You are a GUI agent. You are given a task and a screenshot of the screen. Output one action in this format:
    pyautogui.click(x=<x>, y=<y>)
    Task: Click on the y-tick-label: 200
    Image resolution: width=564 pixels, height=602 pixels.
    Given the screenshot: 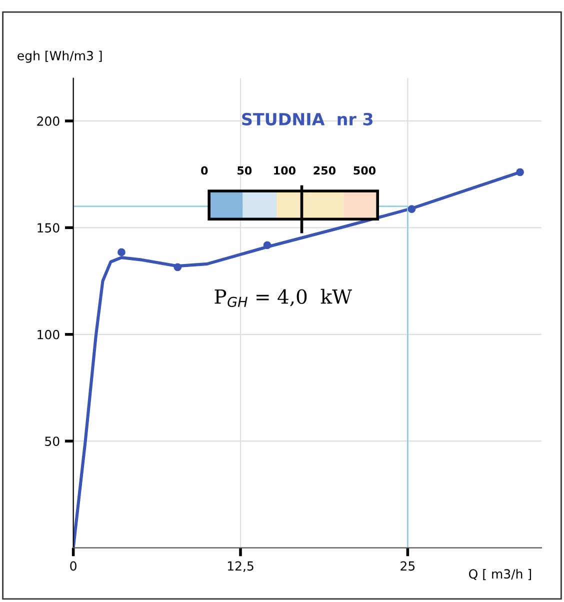 What is the action you would take?
    pyautogui.click(x=48, y=121)
    